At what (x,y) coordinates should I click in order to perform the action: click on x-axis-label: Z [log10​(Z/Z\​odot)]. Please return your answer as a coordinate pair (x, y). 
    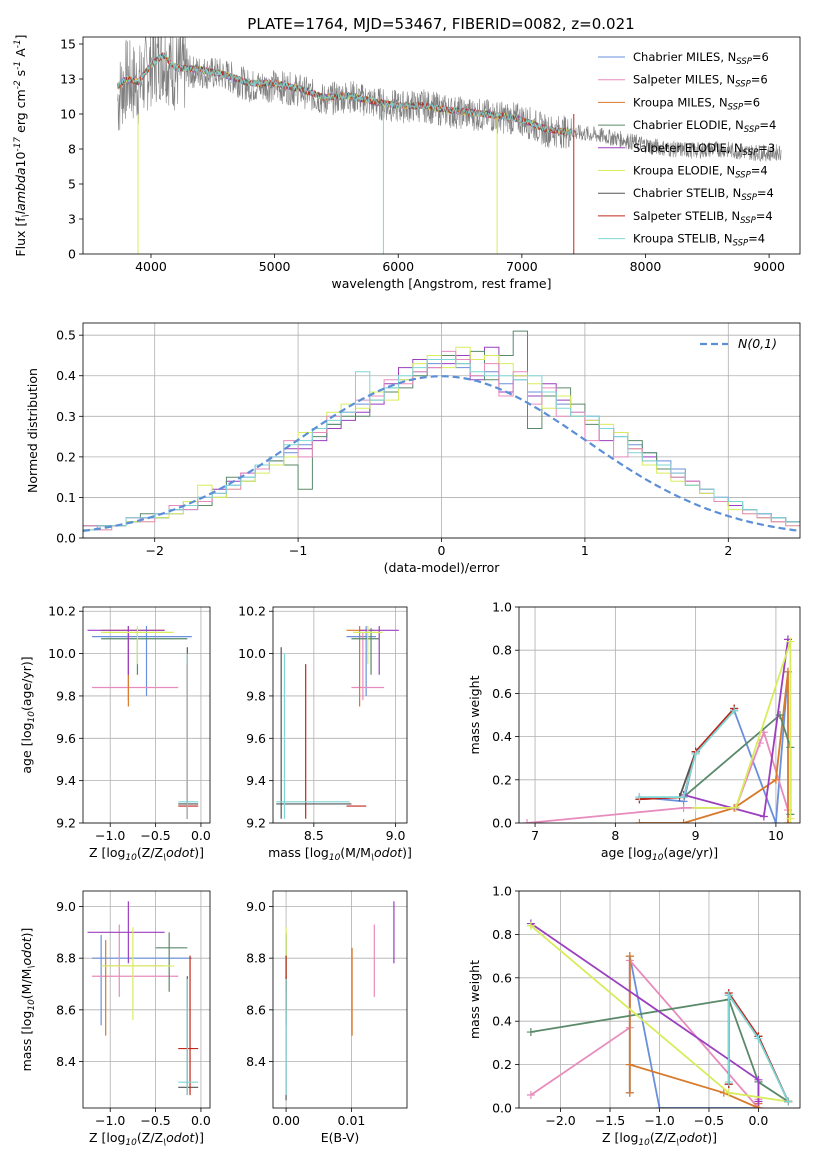
    Looking at the image, I should click on (146, 854).